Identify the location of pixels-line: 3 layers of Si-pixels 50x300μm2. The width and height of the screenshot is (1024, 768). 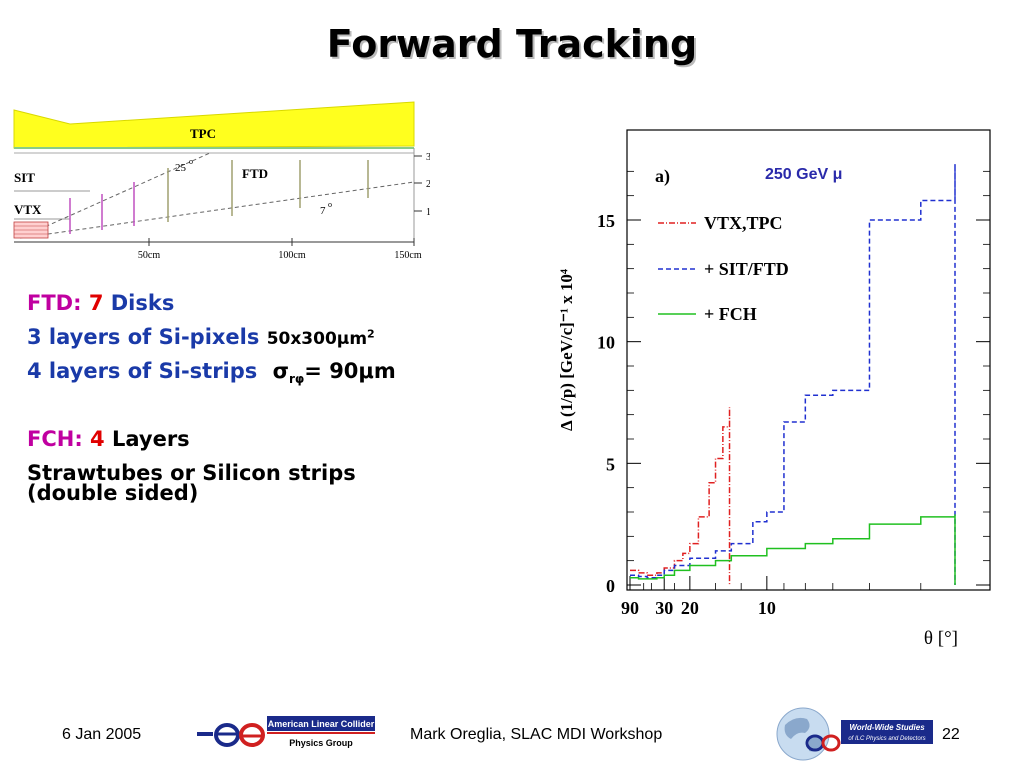
(201, 337).